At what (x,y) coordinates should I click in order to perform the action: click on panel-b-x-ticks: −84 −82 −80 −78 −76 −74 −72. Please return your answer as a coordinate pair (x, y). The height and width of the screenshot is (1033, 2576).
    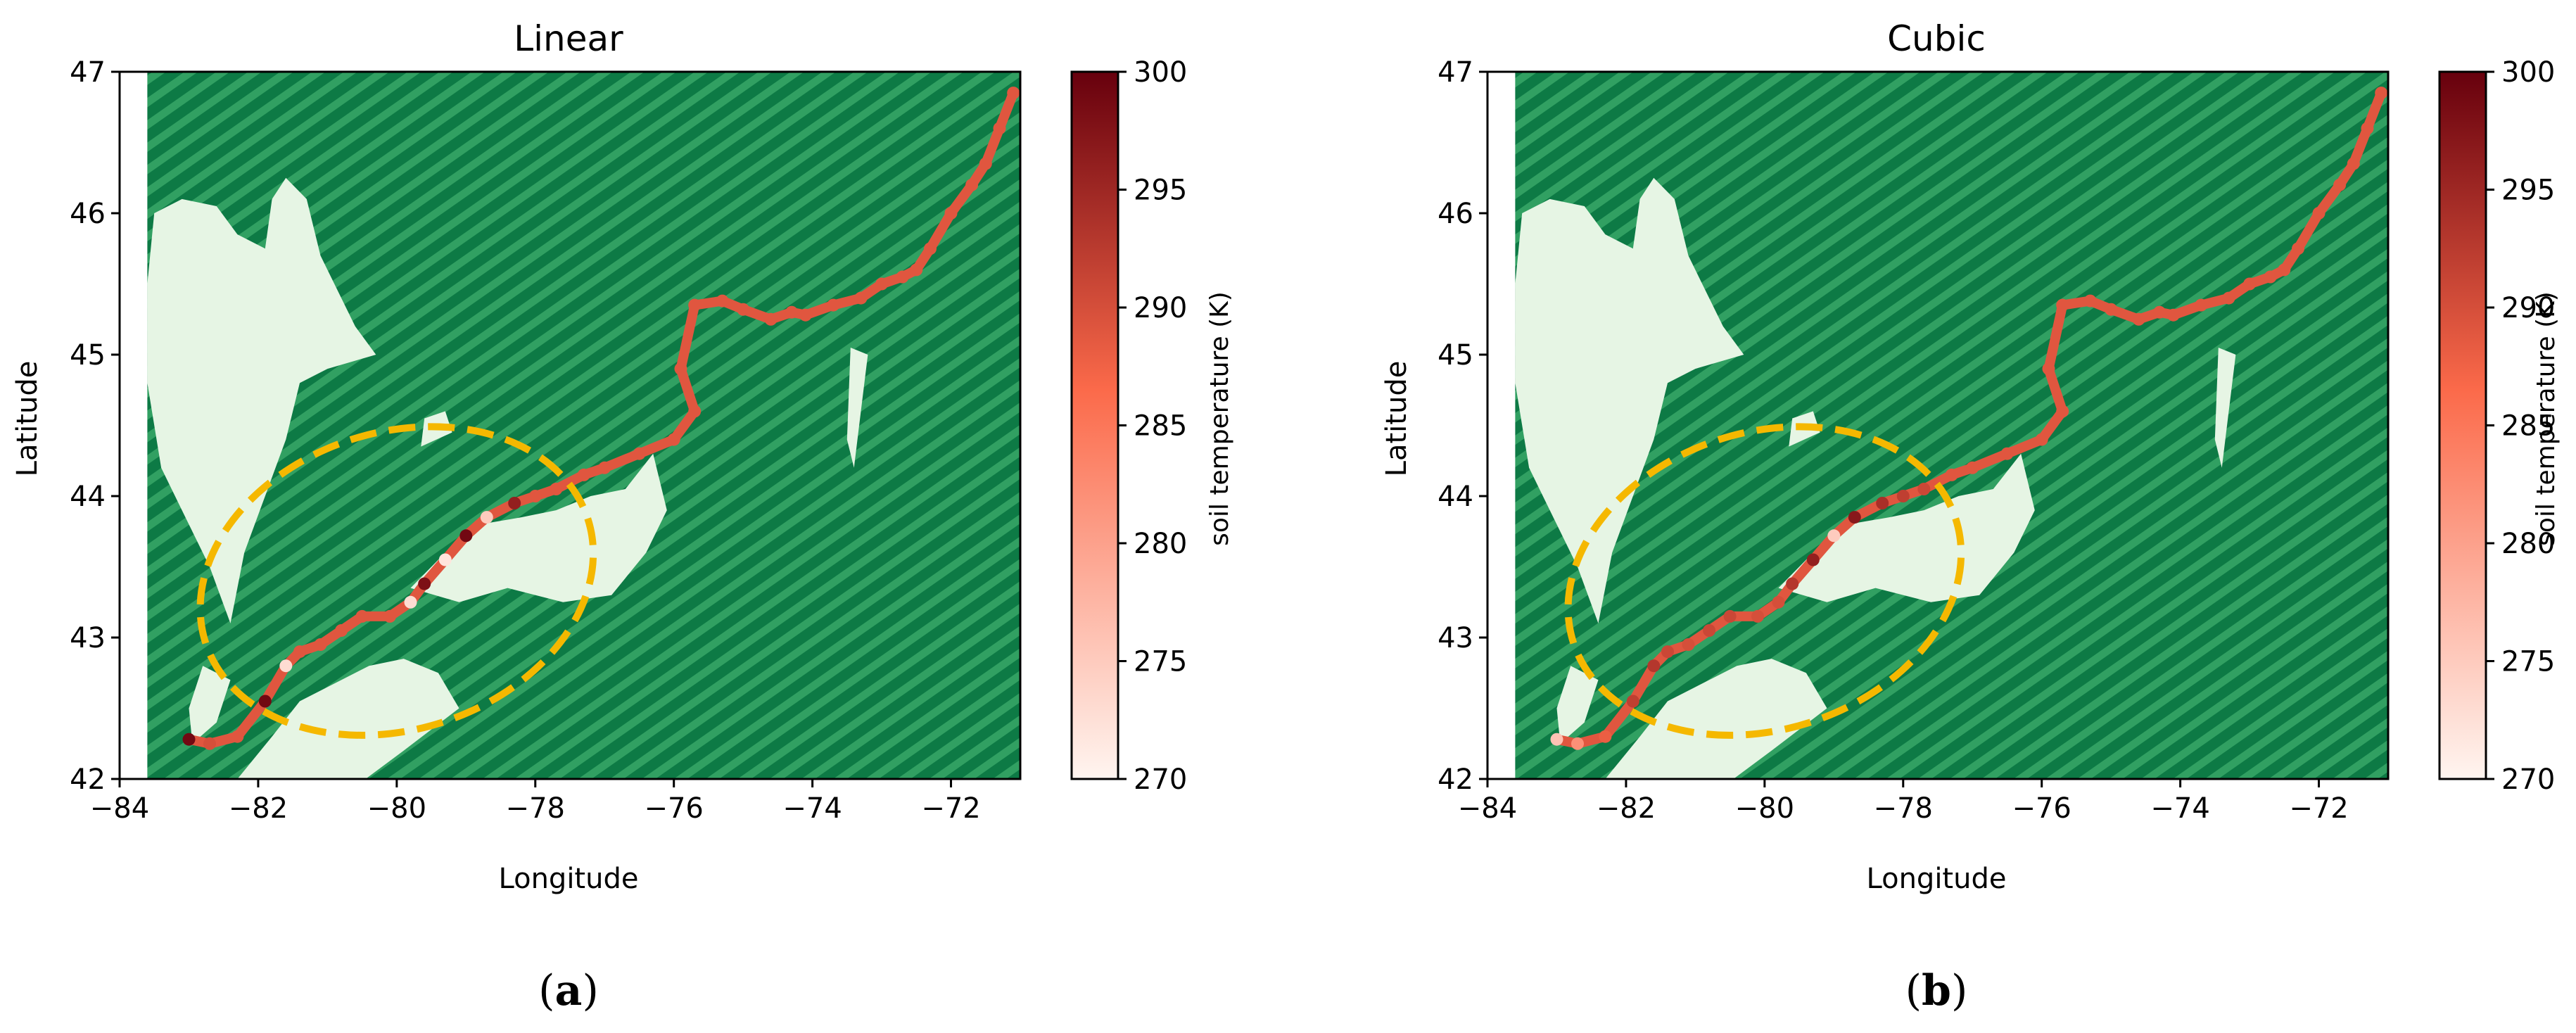
    Looking at the image, I should click on (1903, 802).